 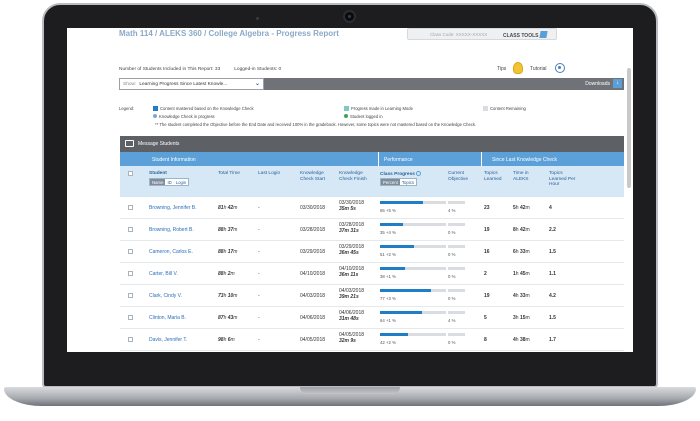 I want to click on class-tools-button: CLASS TOOLS, so click(x=526, y=34).